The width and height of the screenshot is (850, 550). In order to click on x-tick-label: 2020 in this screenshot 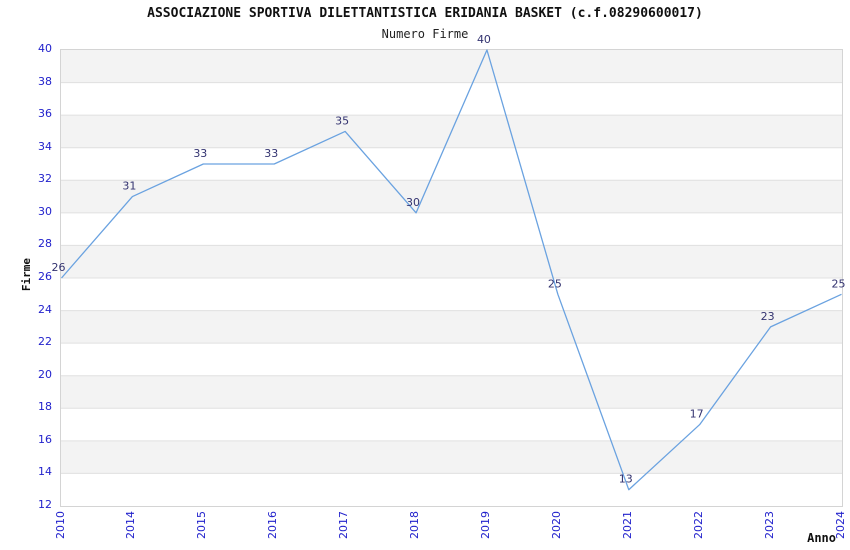, I will do `click(556, 525)`.